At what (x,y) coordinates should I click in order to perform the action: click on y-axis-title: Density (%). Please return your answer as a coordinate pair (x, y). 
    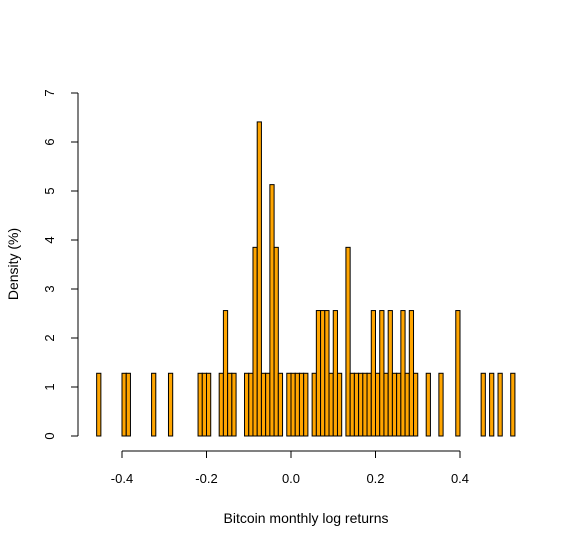
    Looking at the image, I should click on (13, 264).